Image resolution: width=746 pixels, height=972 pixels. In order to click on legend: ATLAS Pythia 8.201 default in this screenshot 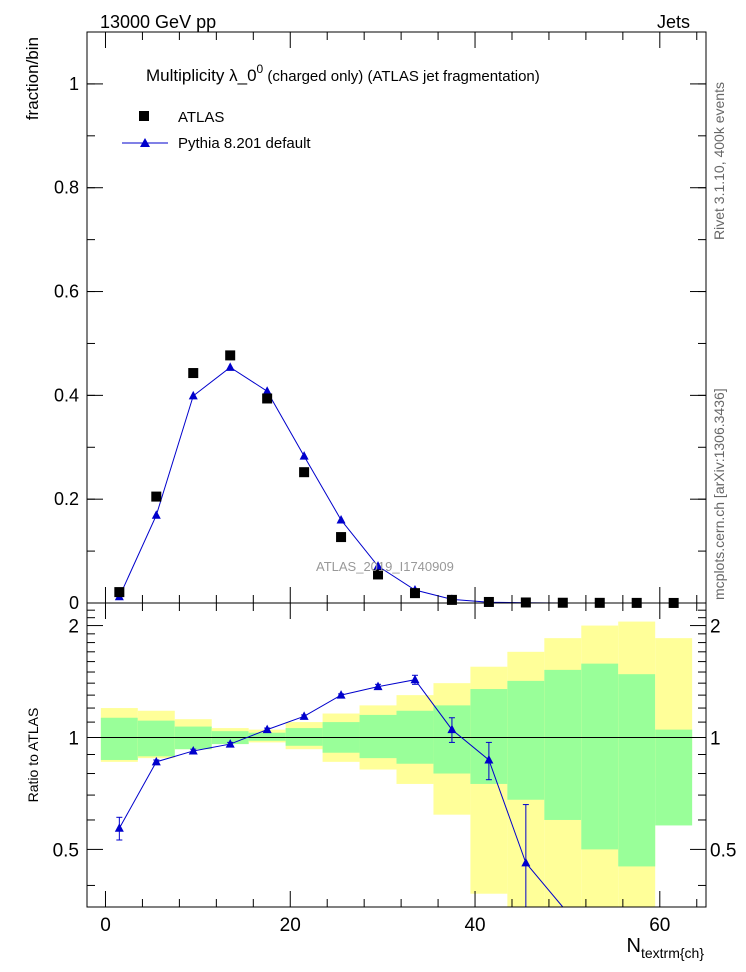, I will do `click(216, 130)`.